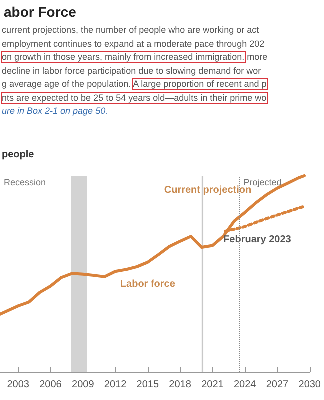  What do you see at coordinates (133, 43) in the screenshot?
I see `text: employment continues to expand at a moderate pace through 202` at bounding box center [133, 43].